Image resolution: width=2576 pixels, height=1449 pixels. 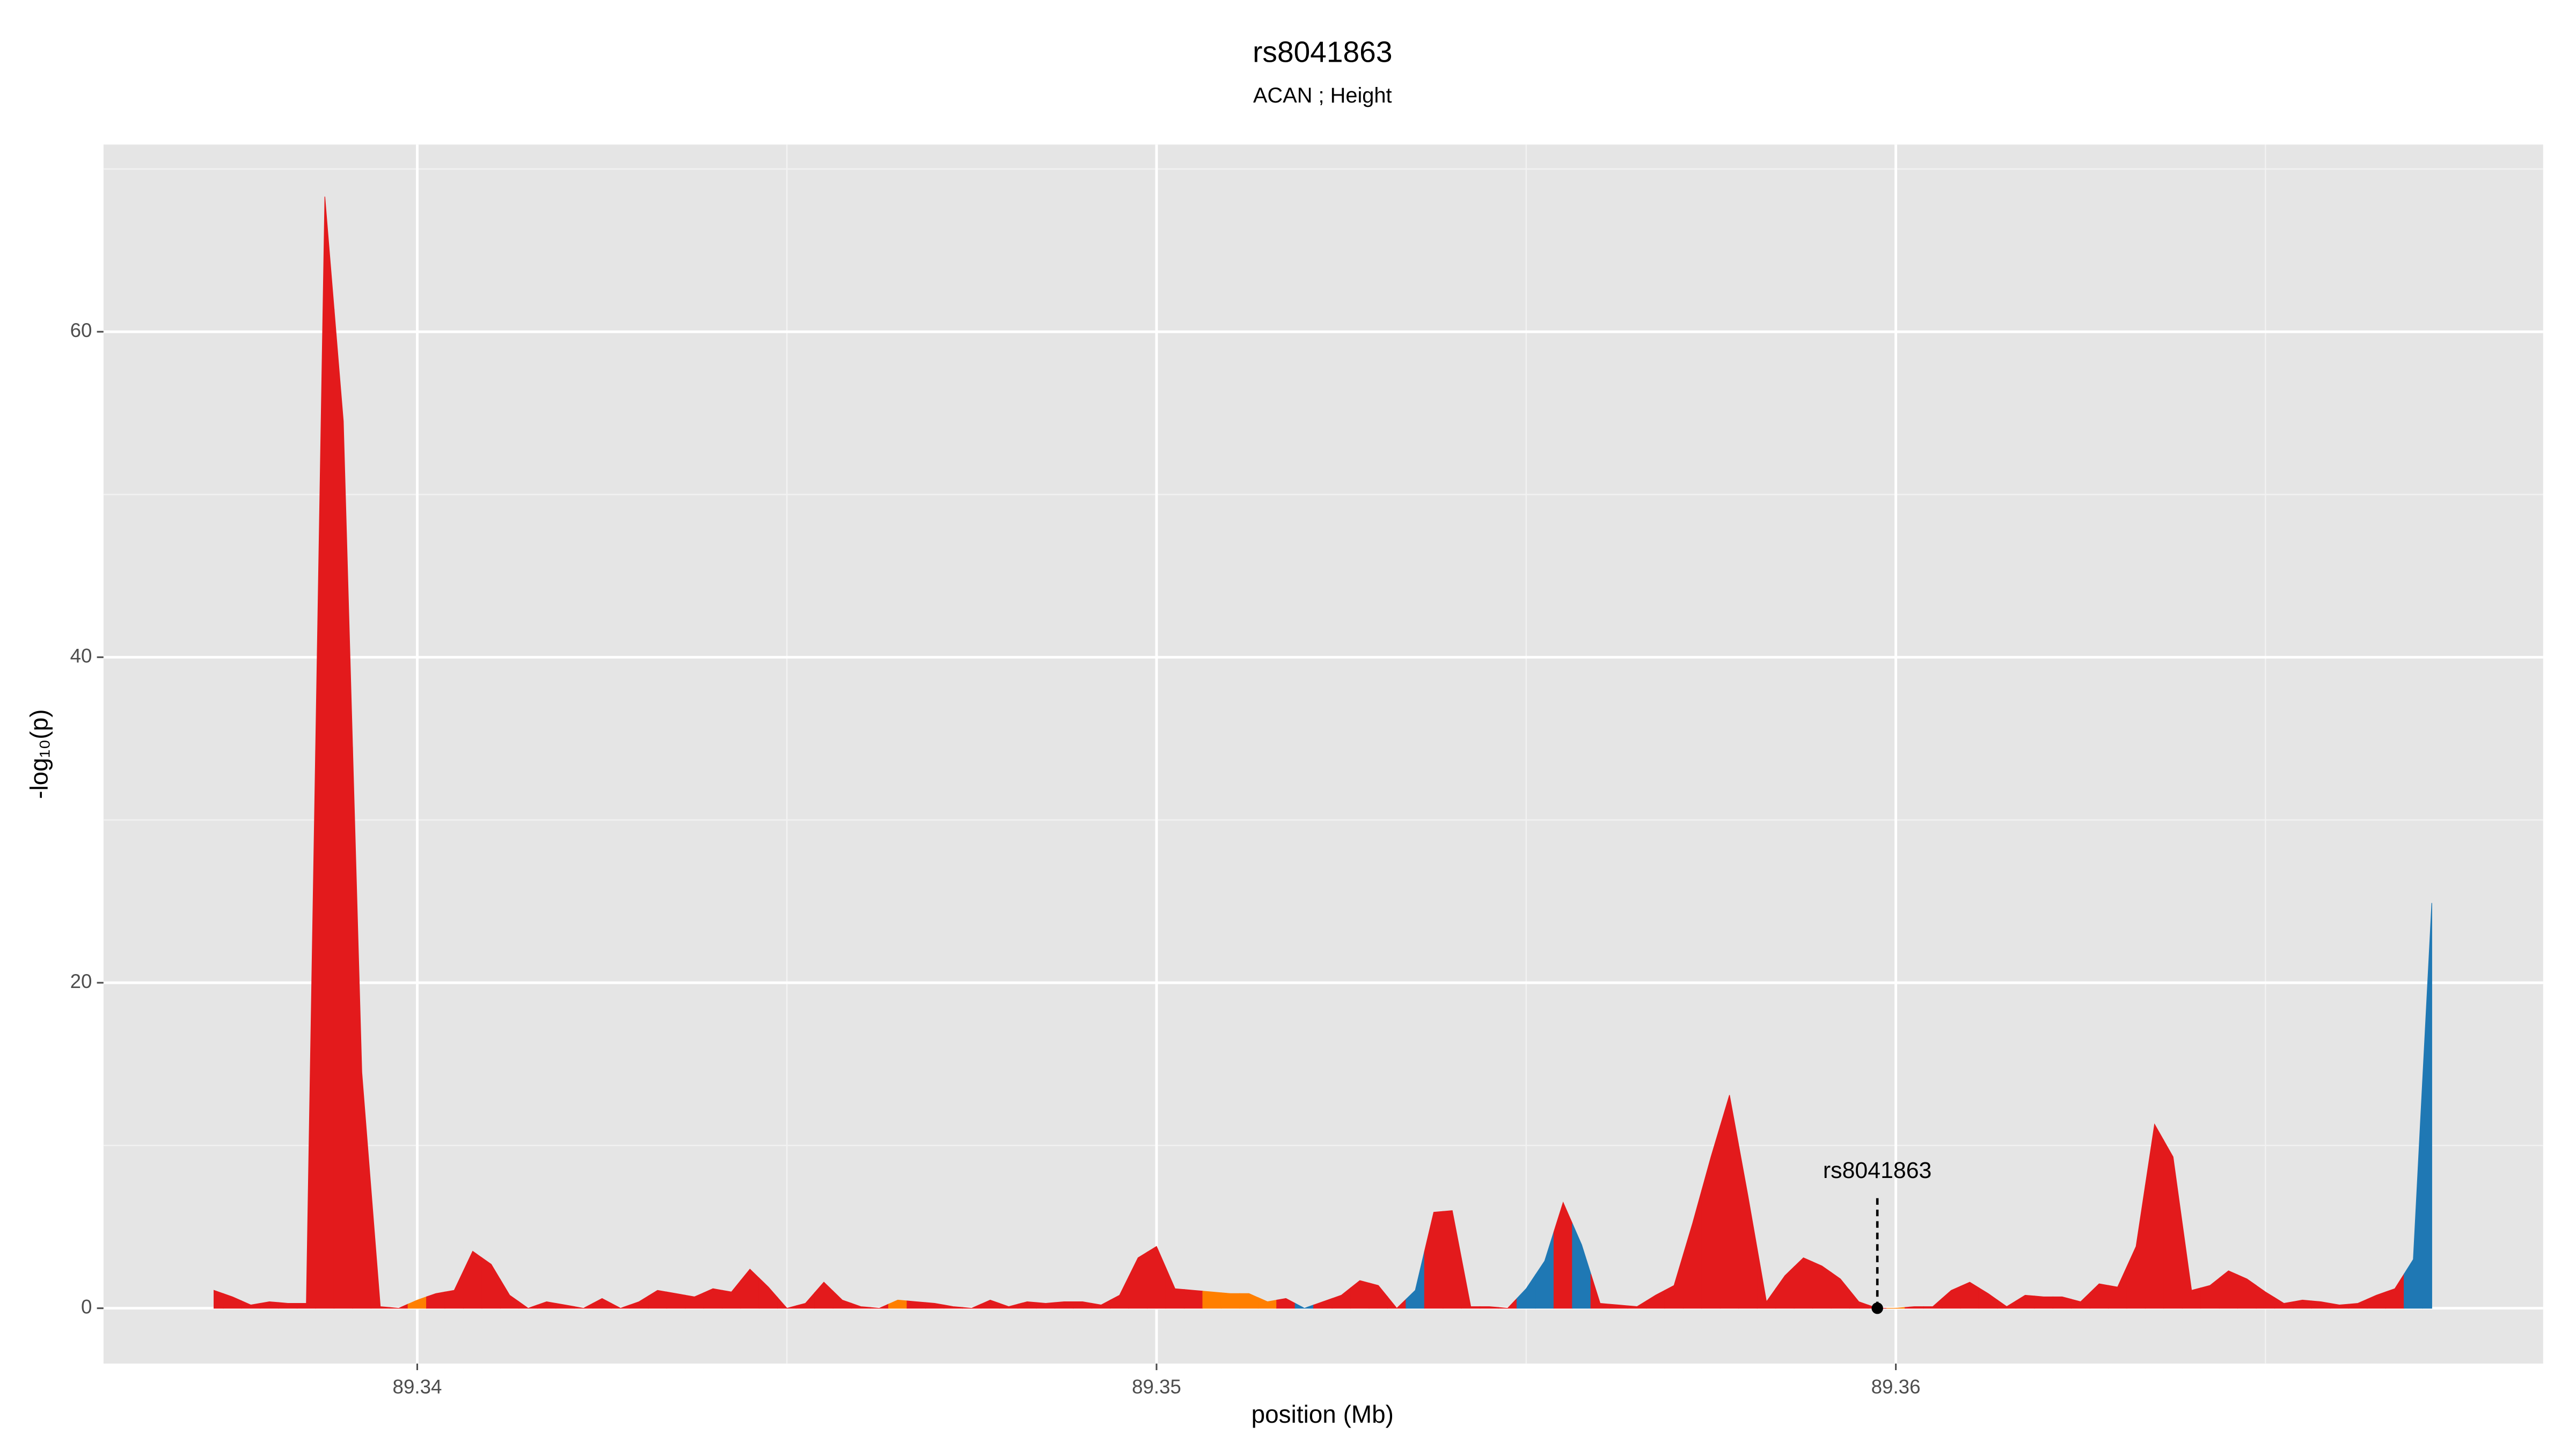 I want to click on x-axis-title: position (Mb), so click(x=1323, y=1414).